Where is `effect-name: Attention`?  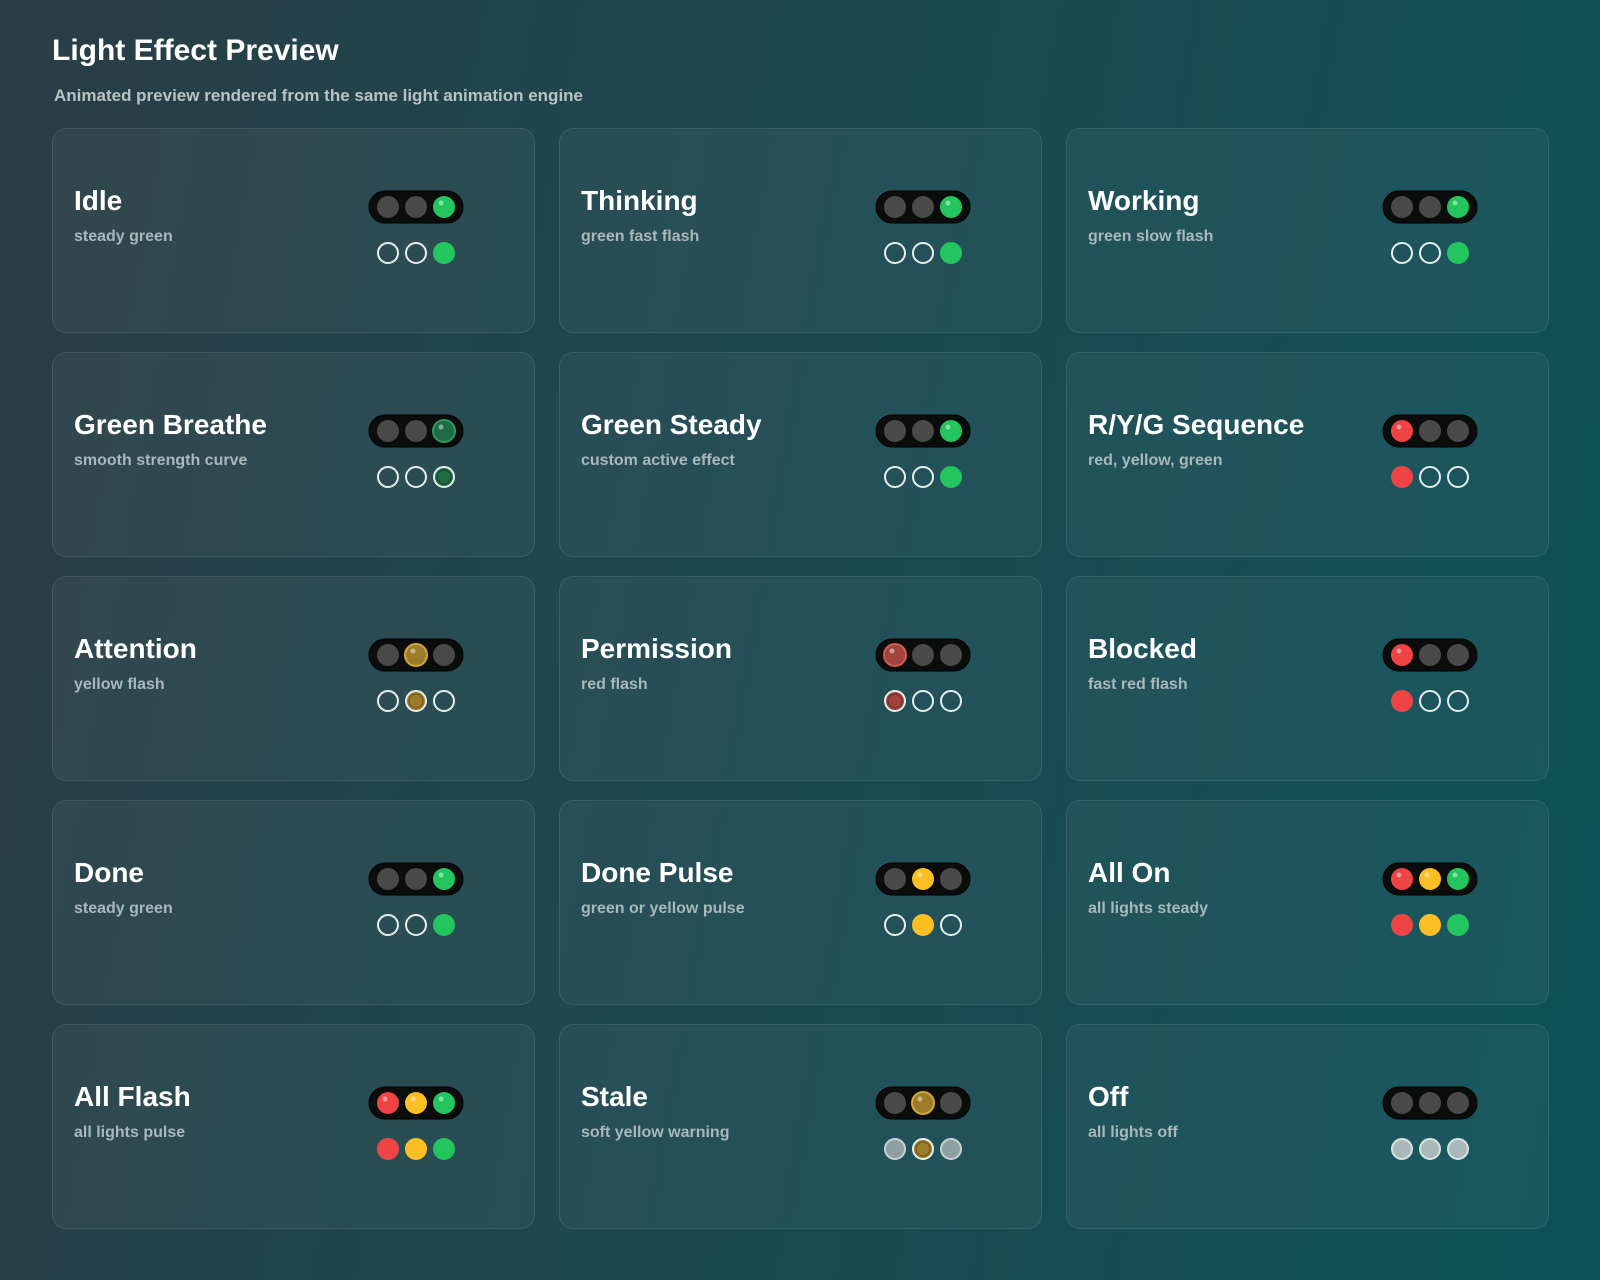 effect-name: Attention is located at coordinates (135, 648).